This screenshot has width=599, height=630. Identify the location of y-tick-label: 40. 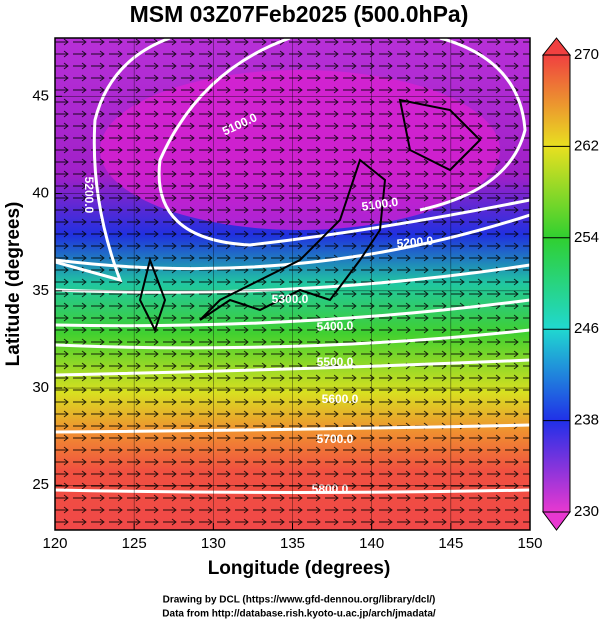
(40, 193).